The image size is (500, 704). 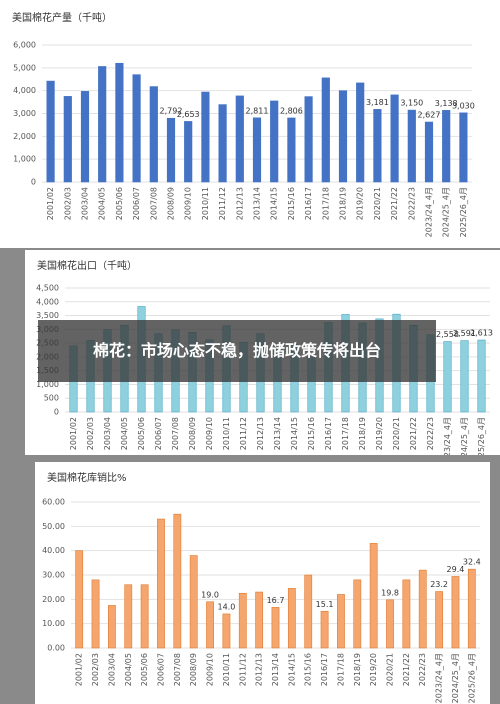 I want to click on value-label: 2,653, so click(x=188, y=114).